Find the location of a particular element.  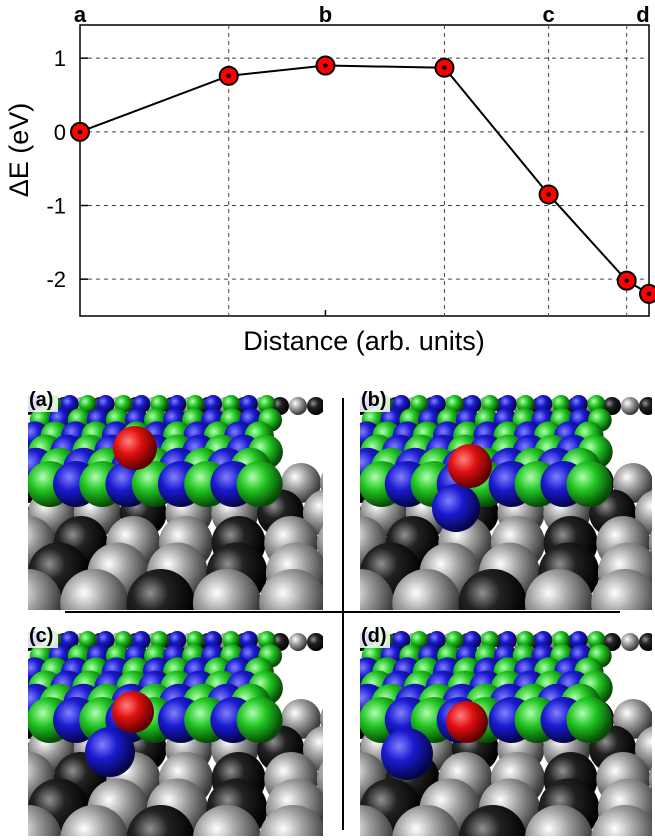

panel-label: (c) is located at coordinates (41, 636).